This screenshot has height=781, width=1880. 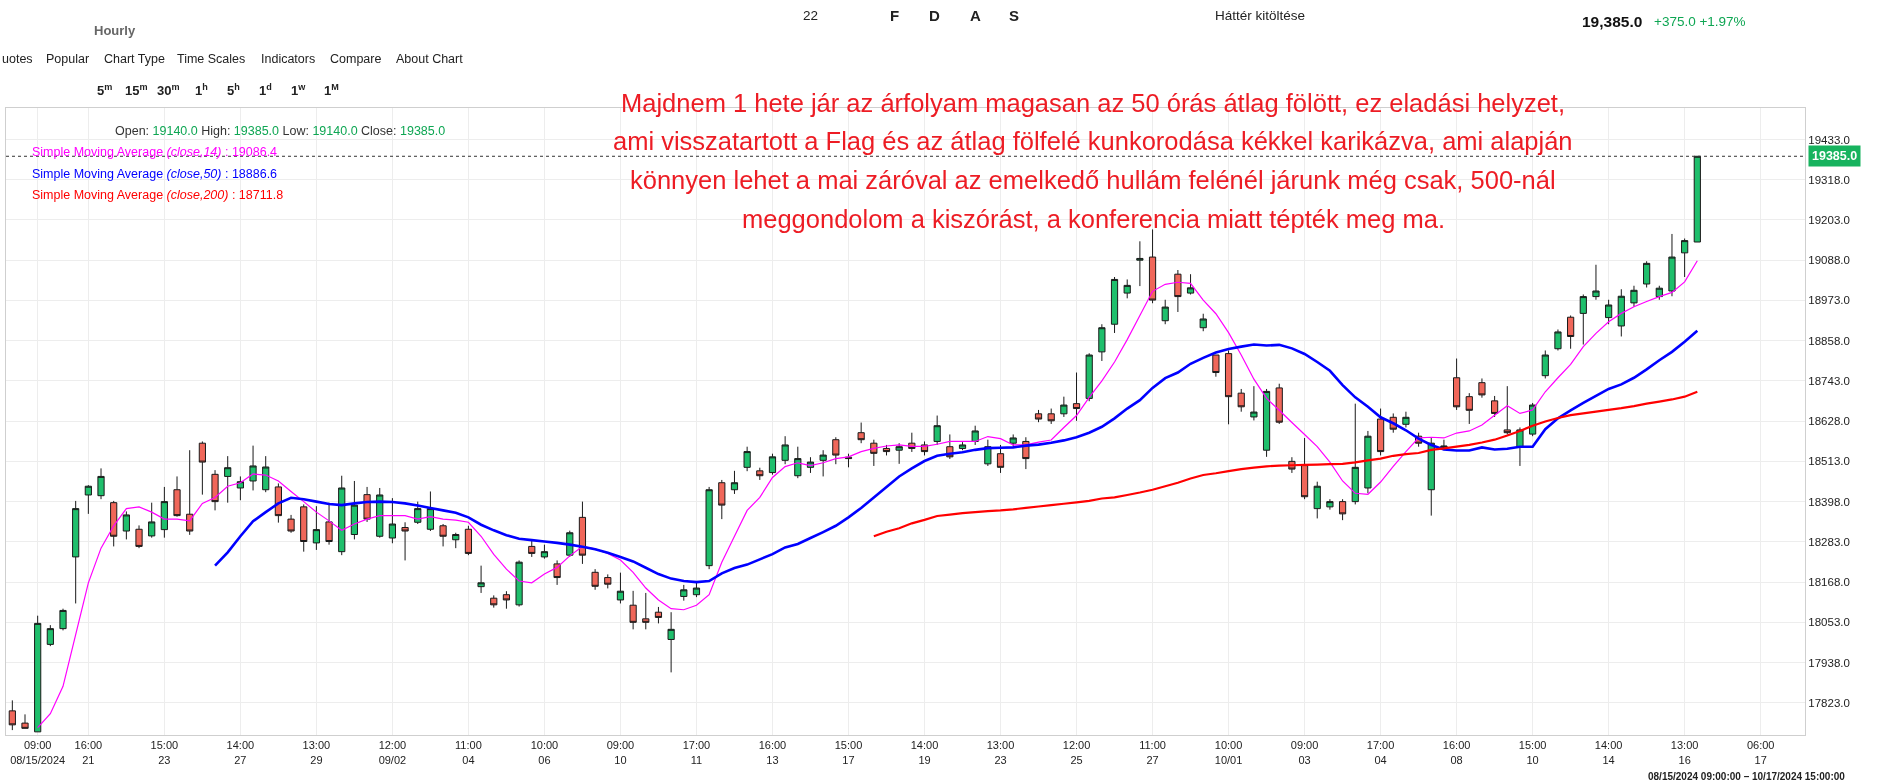 What do you see at coordinates (316, 752) in the screenshot?
I see `x-tick-label: 13:00 29` at bounding box center [316, 752].